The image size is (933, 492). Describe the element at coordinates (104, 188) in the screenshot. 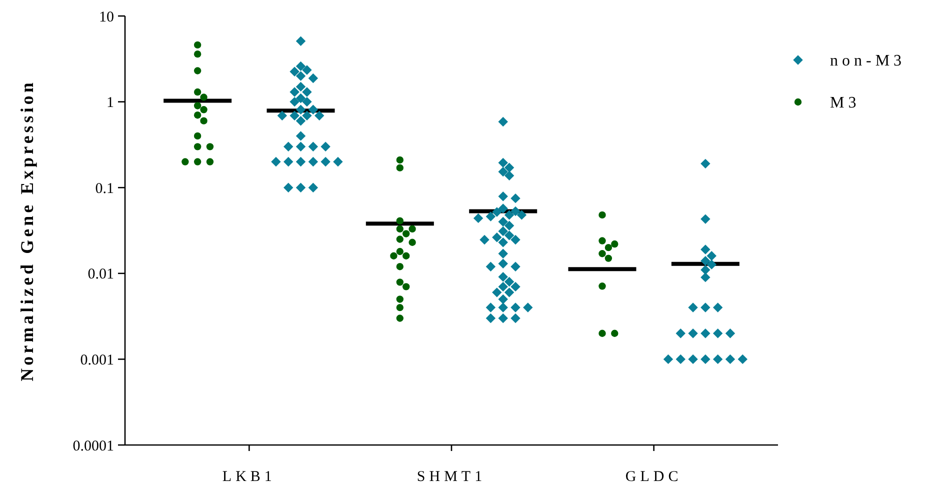

I see `y-tick-label: 0.1` at that location.